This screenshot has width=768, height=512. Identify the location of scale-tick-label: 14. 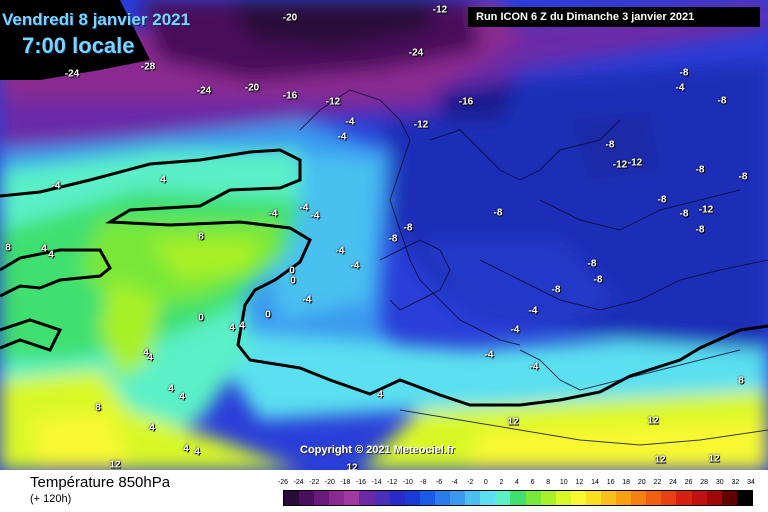
(595, 482).